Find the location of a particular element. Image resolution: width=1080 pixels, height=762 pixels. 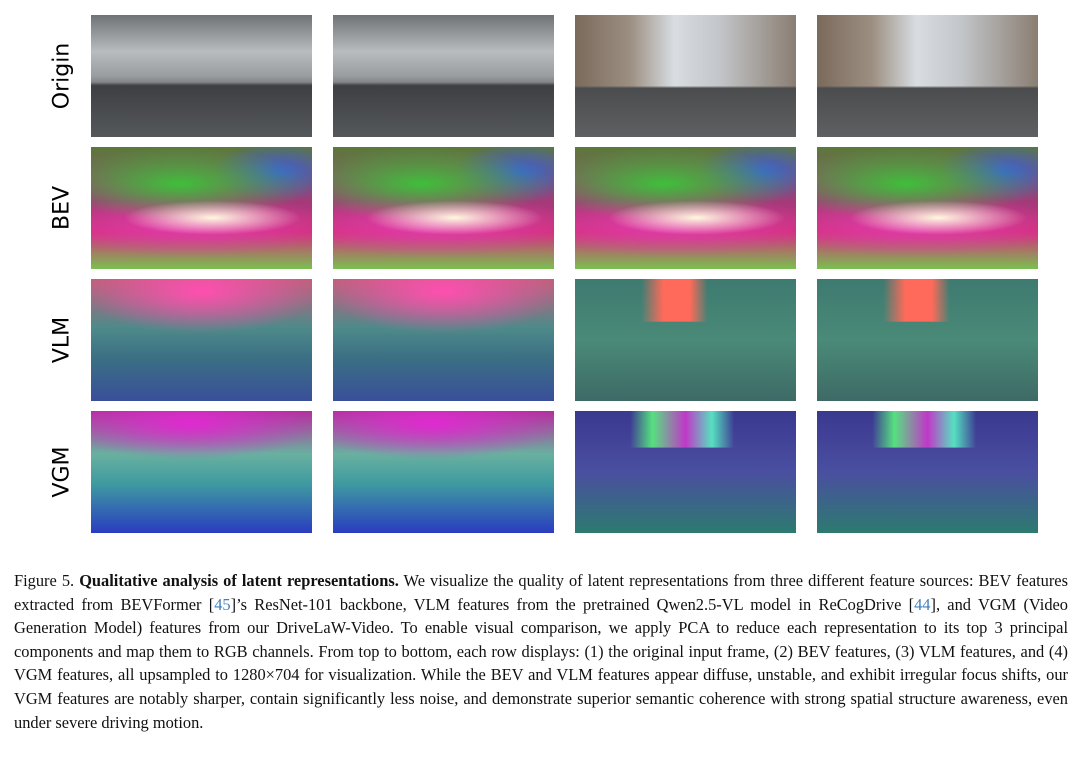

citation: 45 is located at coordinates (222, 604).